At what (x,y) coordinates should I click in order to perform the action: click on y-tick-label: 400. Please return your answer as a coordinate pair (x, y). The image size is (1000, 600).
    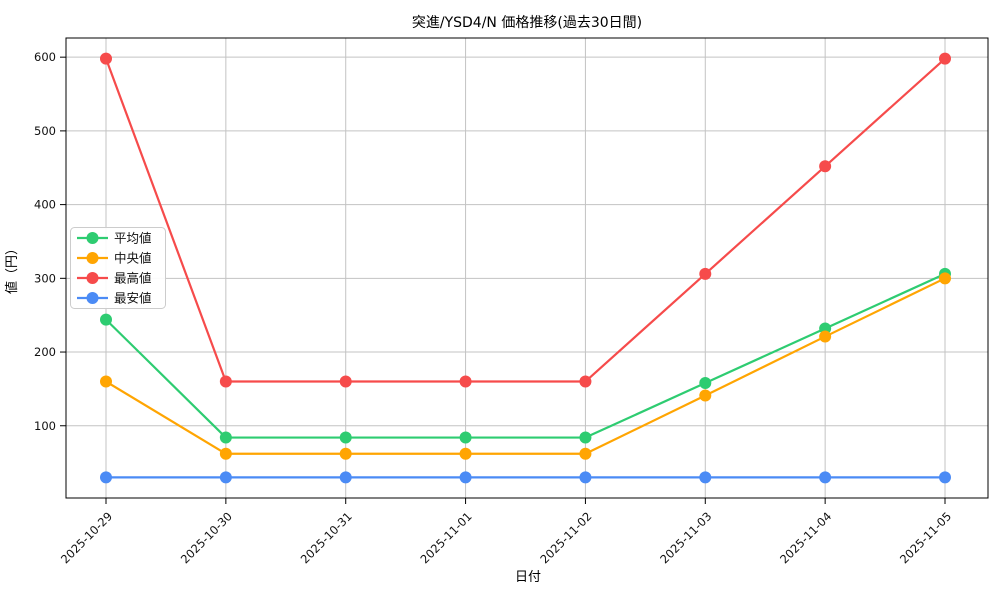
    Looking at the image, I should click on (45, 205).